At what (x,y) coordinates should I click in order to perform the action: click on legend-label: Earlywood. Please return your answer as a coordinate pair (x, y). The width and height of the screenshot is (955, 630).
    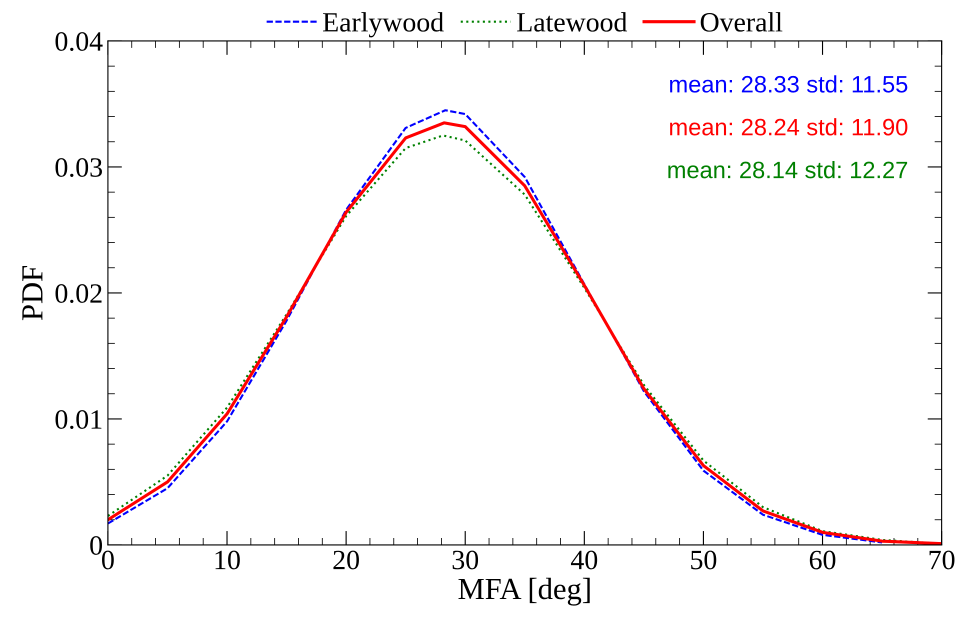
    Looking at the image, I should click on (383, 25).